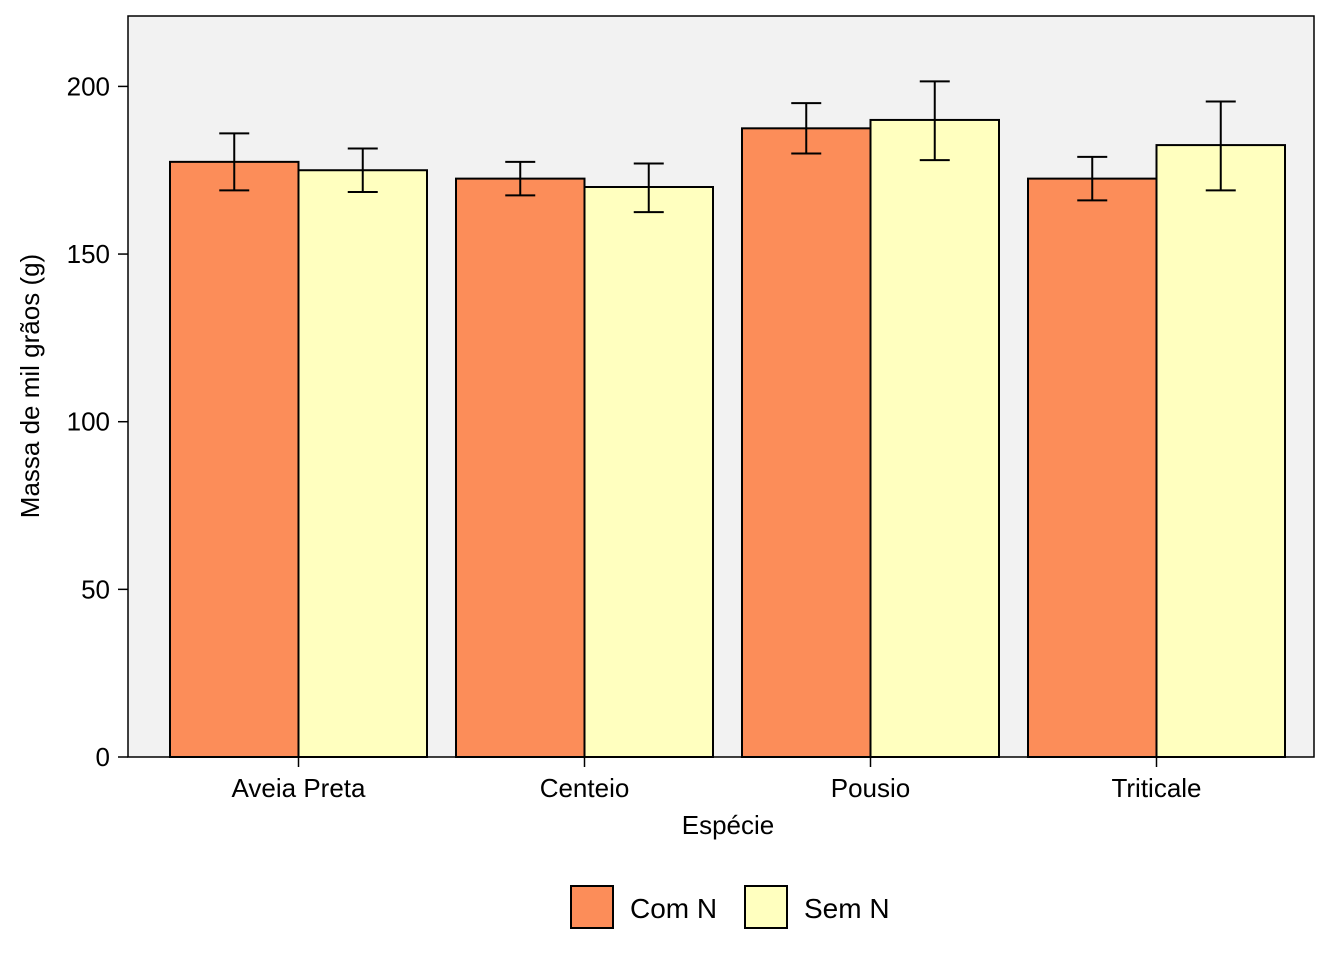 Image resolution: width=1344 pixels, height=960 pixels. Describe the element at coordinates (1156, 788) in the screenshot. I see `x-tick-label: Triticale` at that location.